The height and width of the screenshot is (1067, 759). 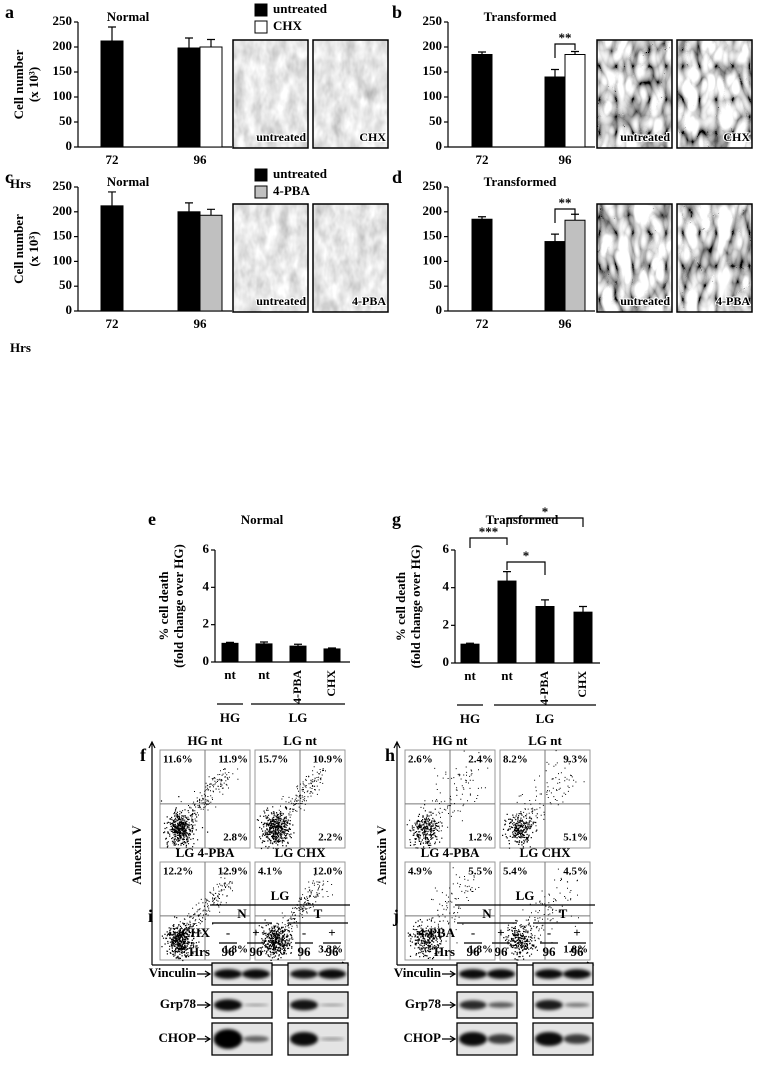 What do you see at coordinates (381, 855) in the screenshot?
I see `y-axis-label: Annexin V` at bounding box center [381, 855].